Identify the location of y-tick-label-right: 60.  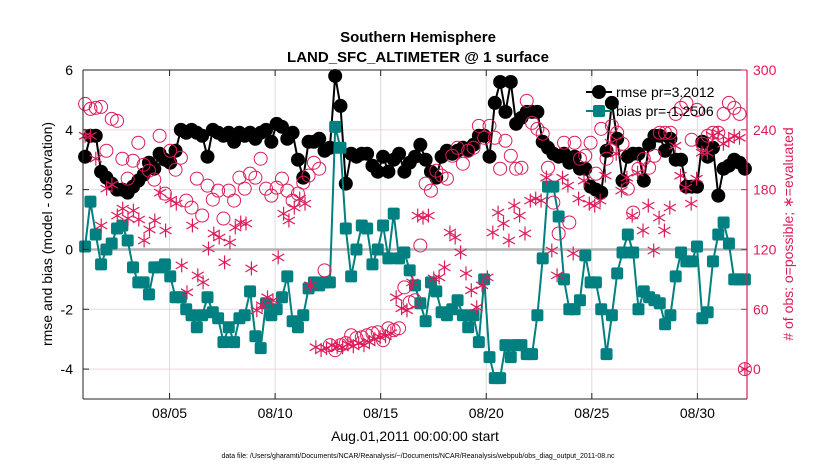
(761, 309).